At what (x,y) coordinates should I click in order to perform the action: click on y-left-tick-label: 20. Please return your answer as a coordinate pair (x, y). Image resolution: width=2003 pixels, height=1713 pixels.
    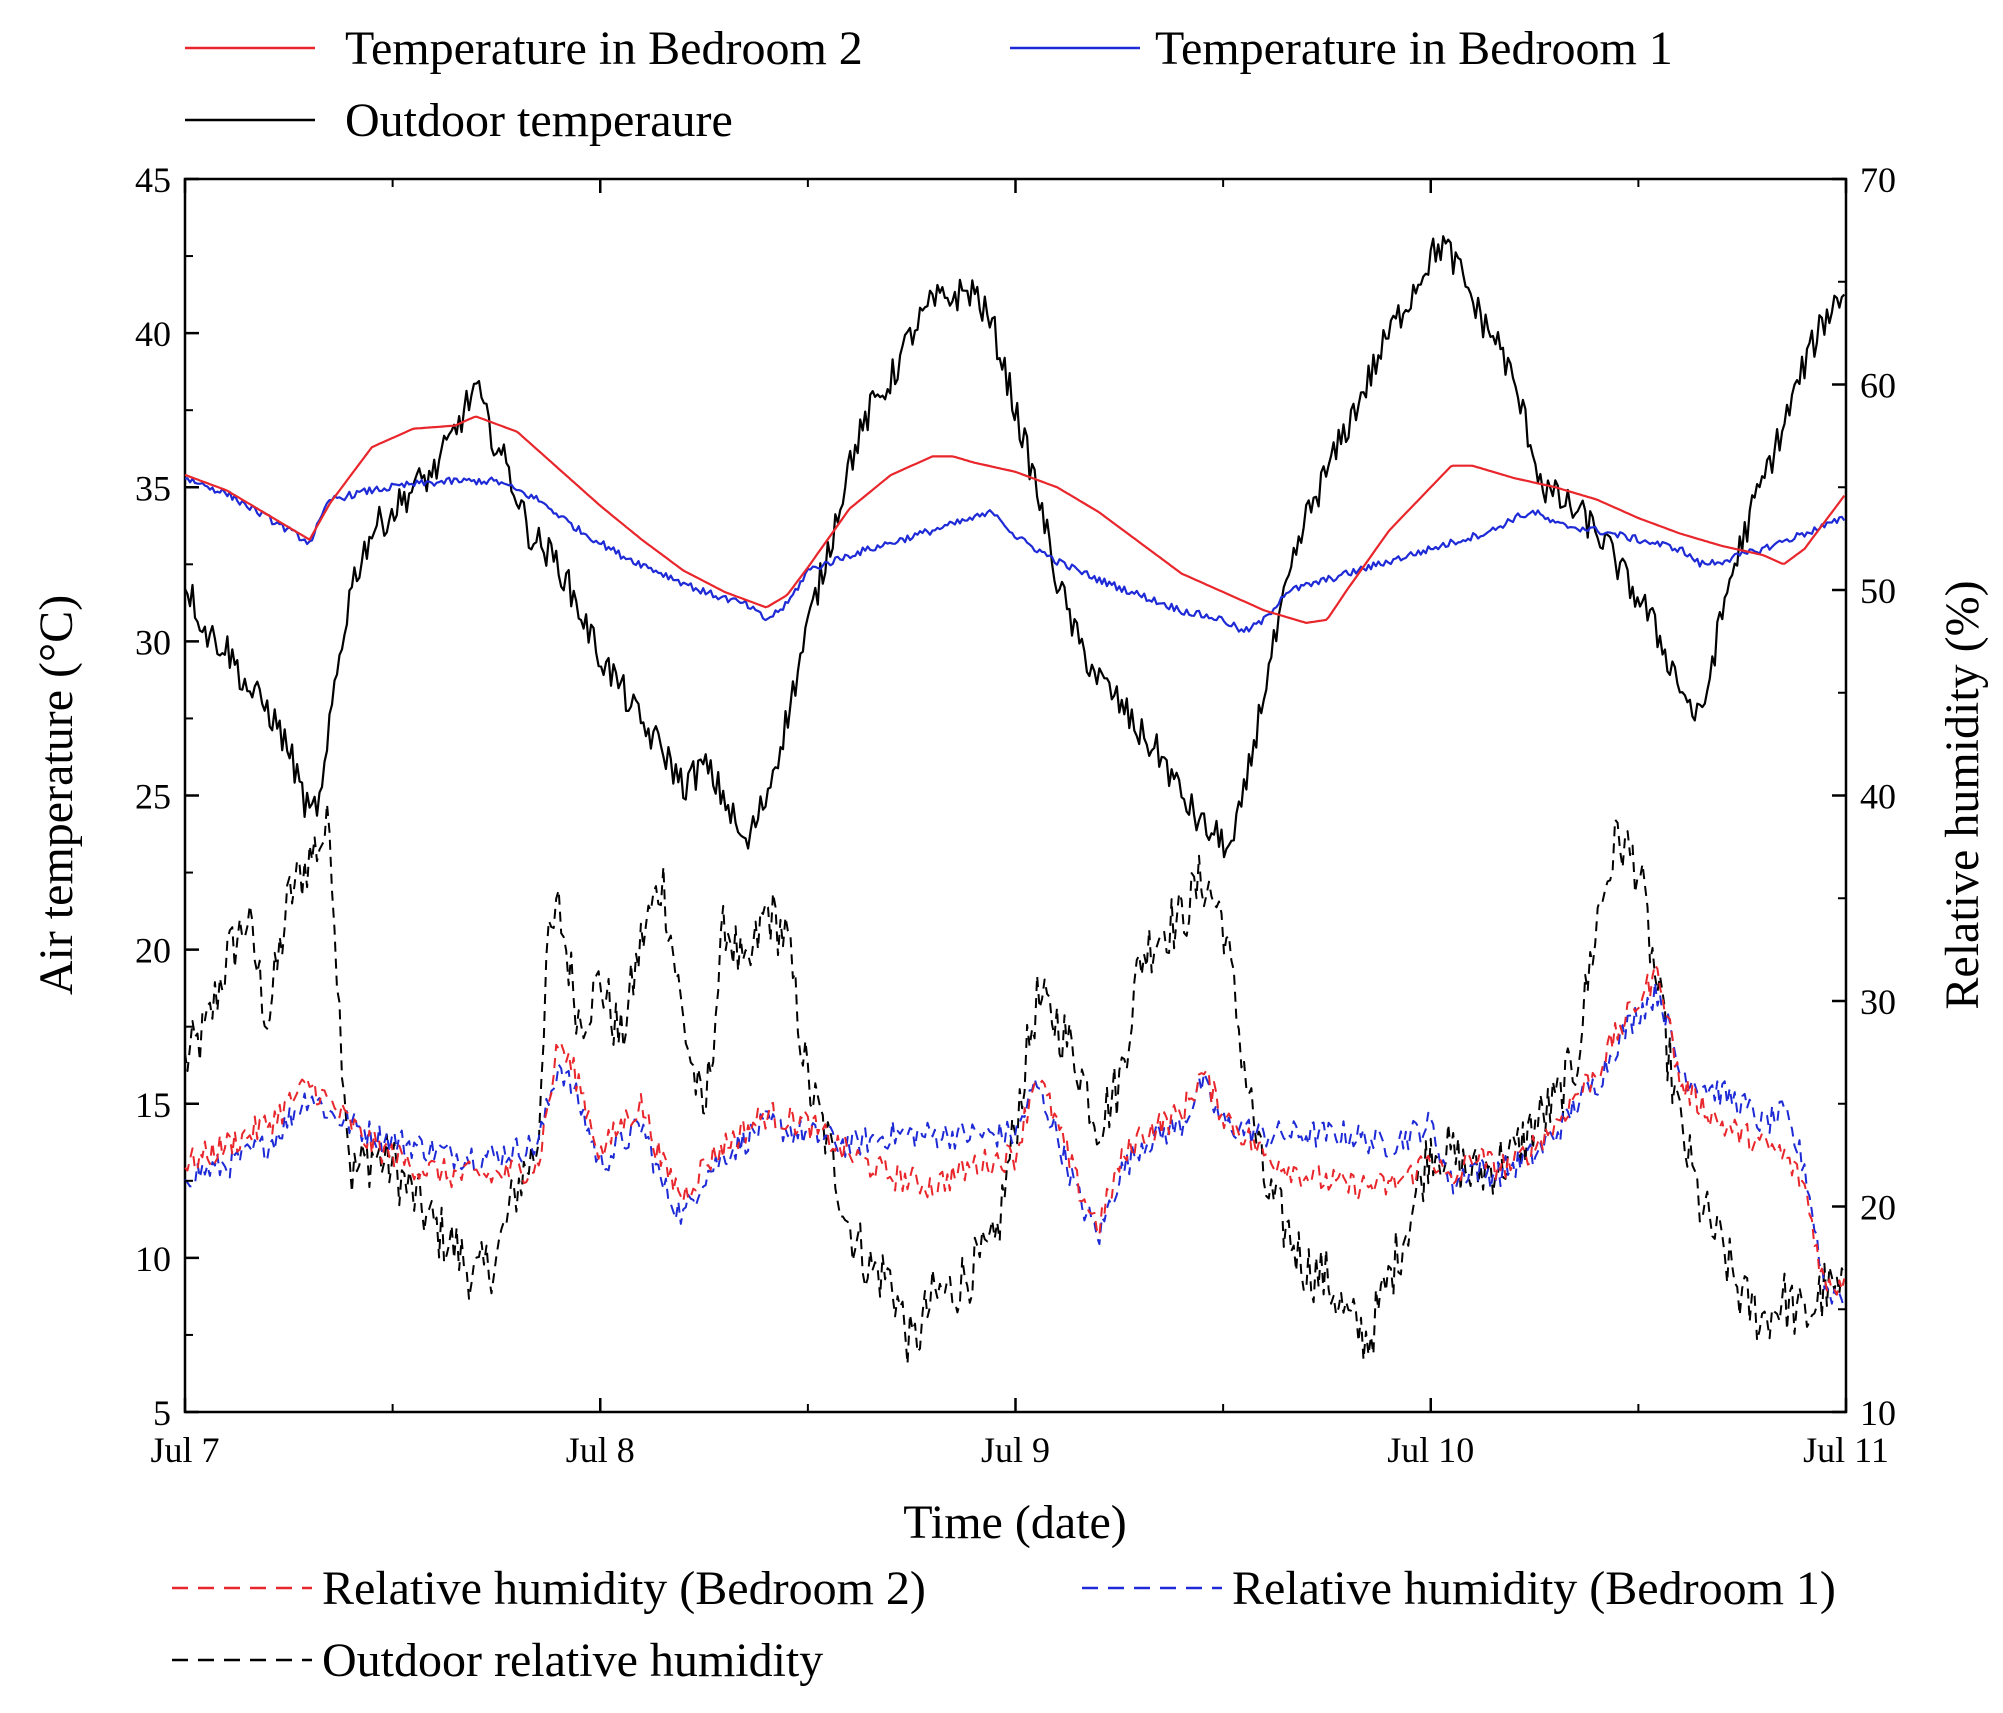
    Looking at the image, I should click on (153, 951).